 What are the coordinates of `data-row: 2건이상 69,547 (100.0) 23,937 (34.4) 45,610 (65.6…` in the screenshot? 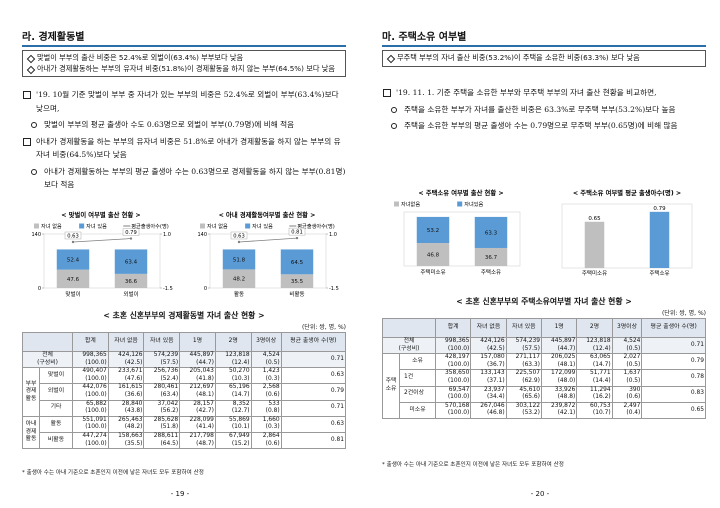 It's located at (544, 394).